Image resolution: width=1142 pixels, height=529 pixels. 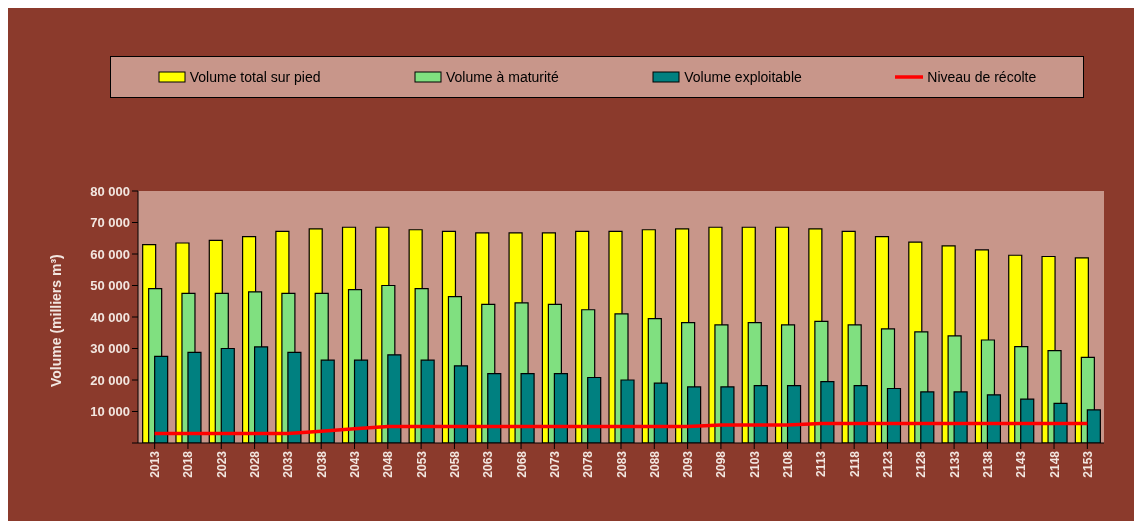 I want to click on x-tick-label: 2048, so click(x=388, y=464).